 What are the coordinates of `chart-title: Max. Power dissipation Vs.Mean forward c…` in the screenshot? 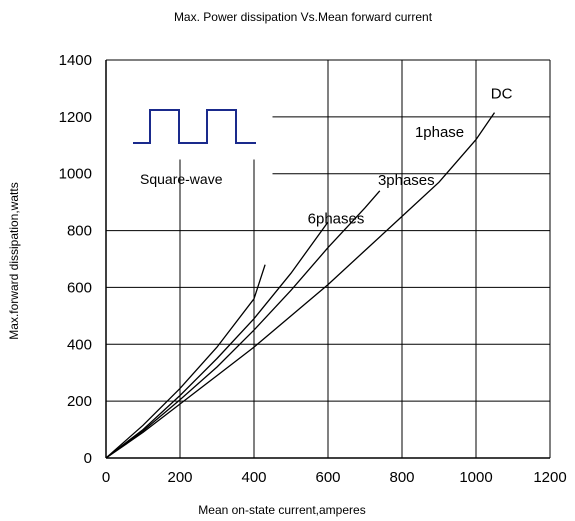 It's located at (303, 17).